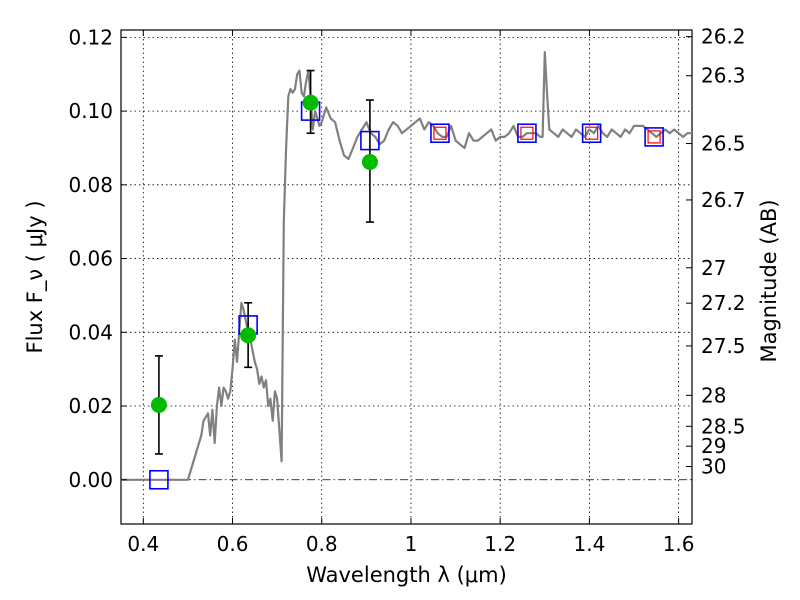  I want to click on x-tick-label: 0.4, so click(143, 544).